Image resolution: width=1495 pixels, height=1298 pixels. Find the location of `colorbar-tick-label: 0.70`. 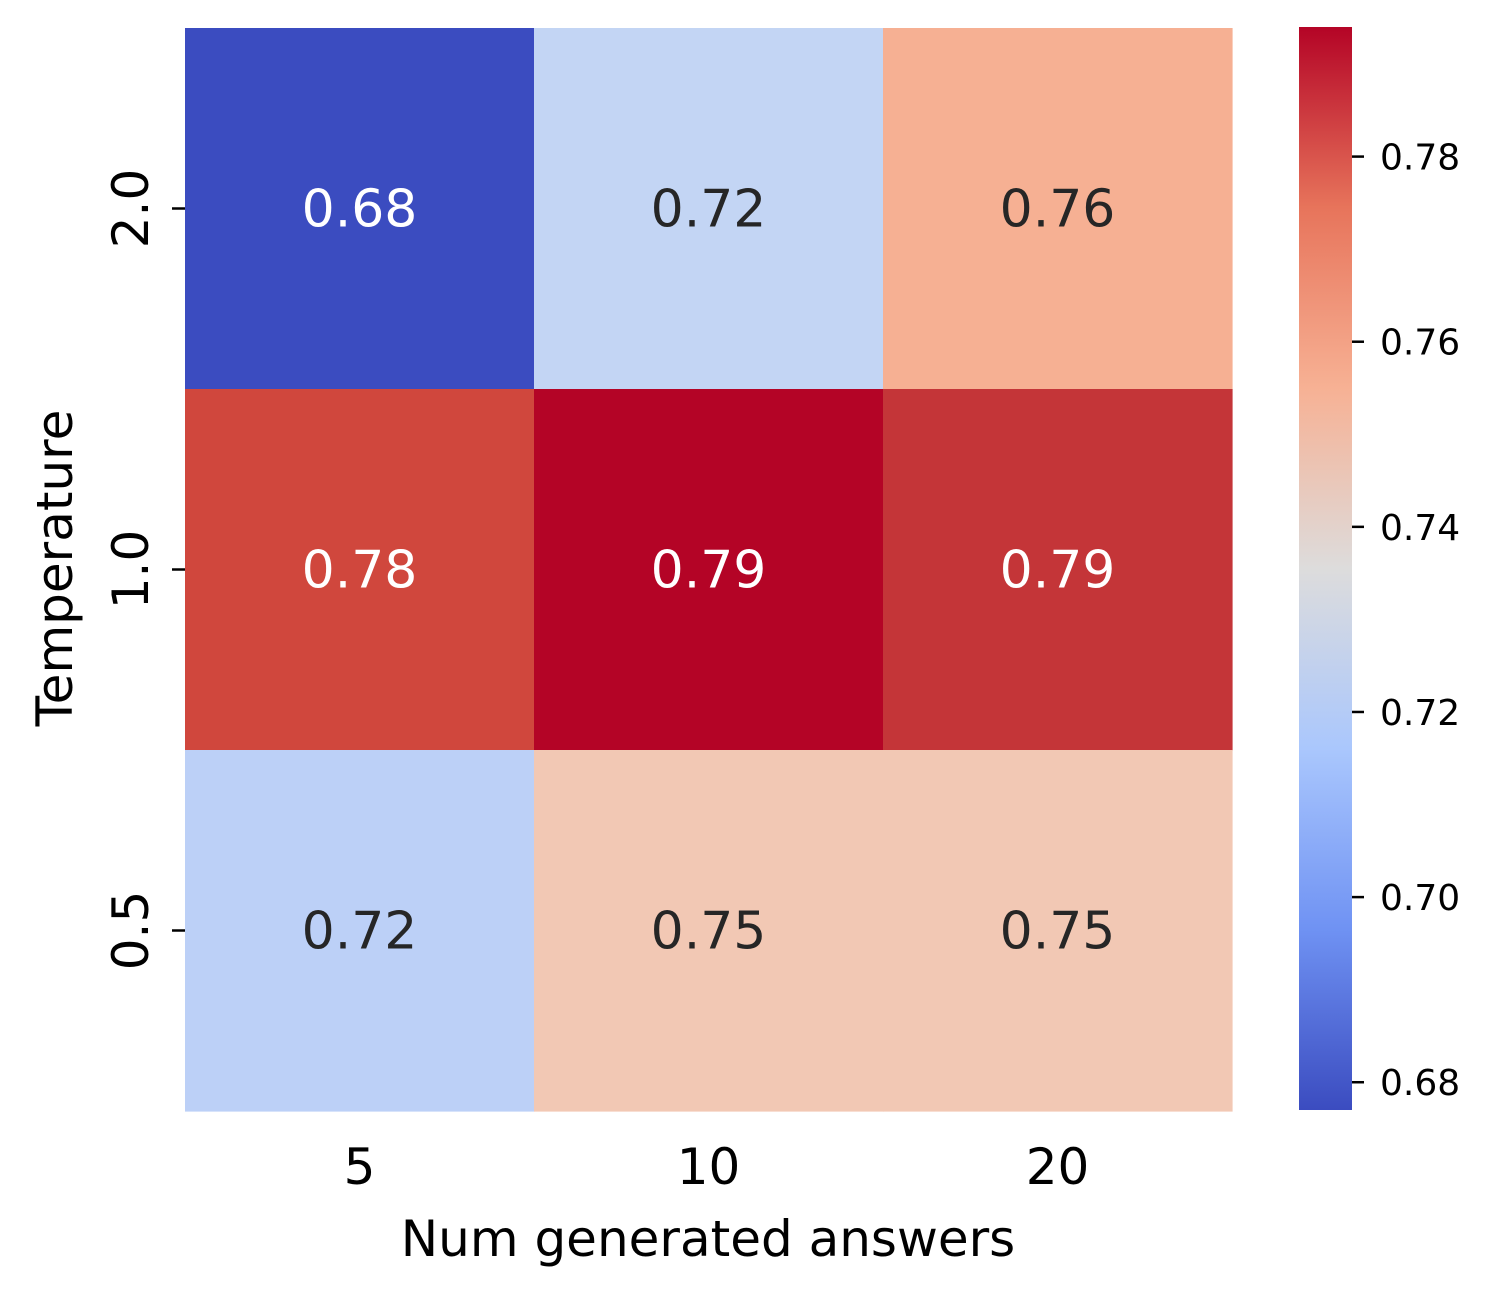

colorbar-tick-label: 0.70 is located at coordinates (1420, 898).